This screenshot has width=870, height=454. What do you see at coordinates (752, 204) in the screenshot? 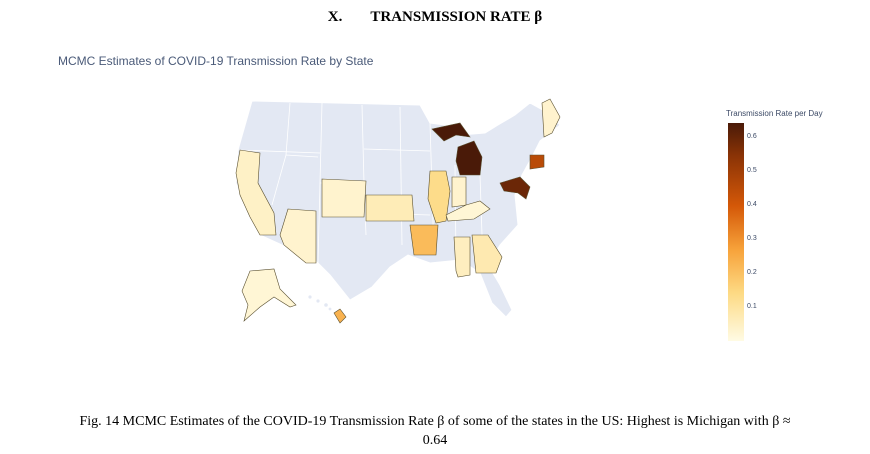
I see `colorbar-tick: 0.4` at bounding box center [752, 204].